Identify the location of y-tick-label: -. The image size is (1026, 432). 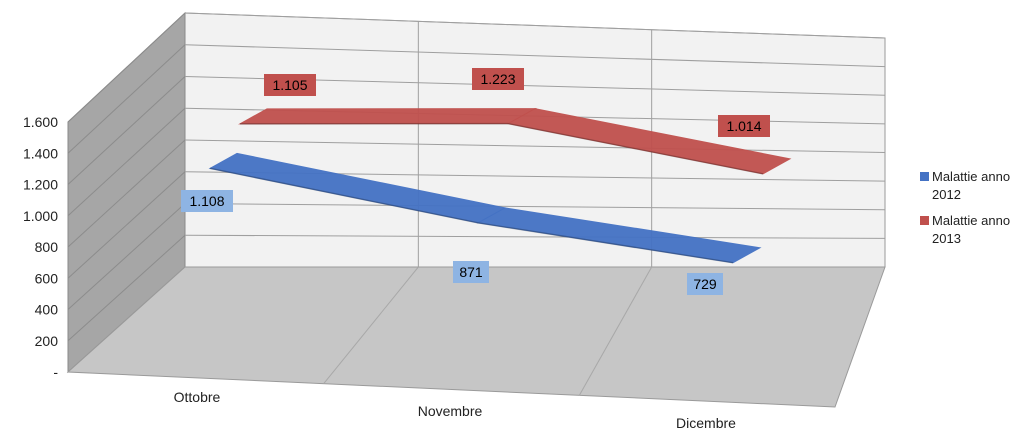
(55, 372).